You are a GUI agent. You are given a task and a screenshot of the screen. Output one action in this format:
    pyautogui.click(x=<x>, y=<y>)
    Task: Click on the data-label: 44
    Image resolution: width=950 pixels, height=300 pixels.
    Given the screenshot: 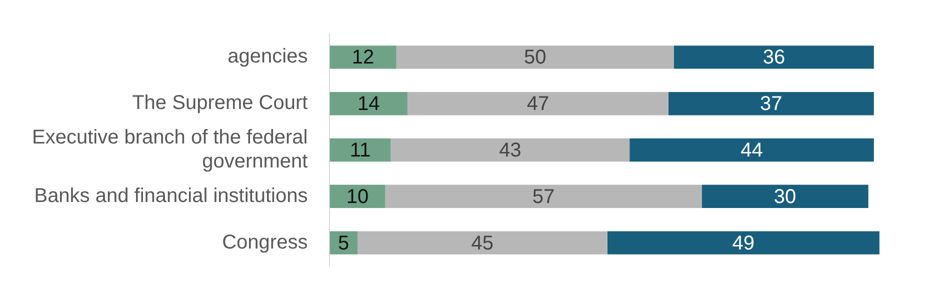 What is the action you would take?
    pyautogui.click(x=751, y=151)
    